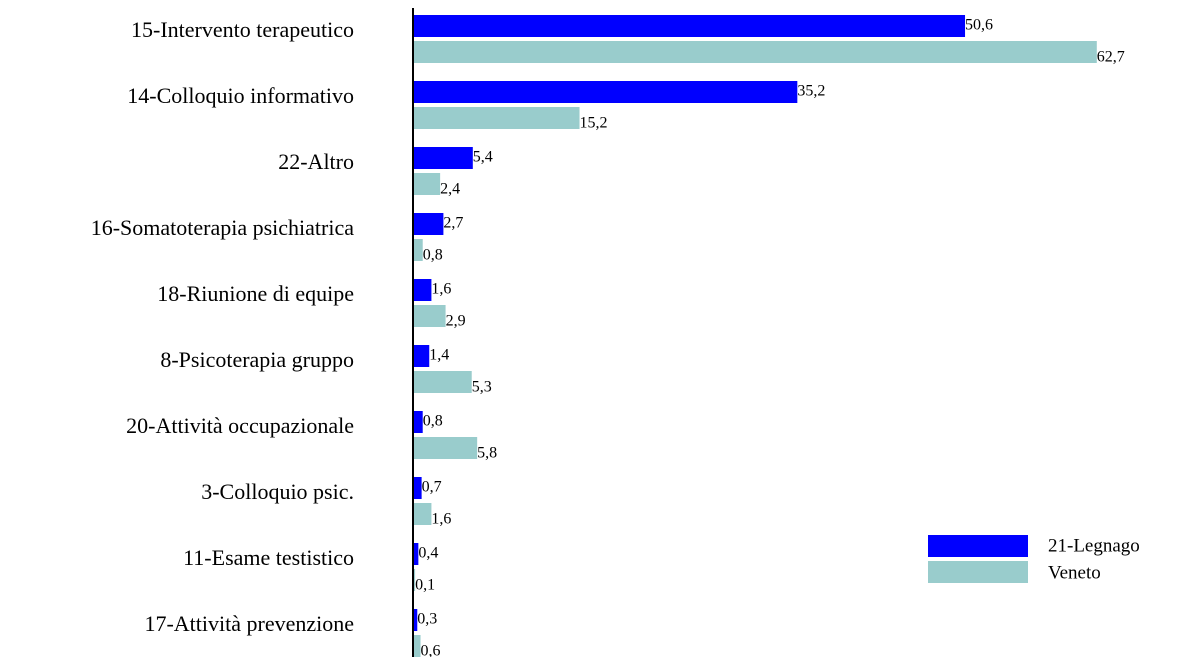  What do you see at coordinates (979, 25) in the screenshot?
I see `value-label: 50,6` at bounding box center [979, 25].